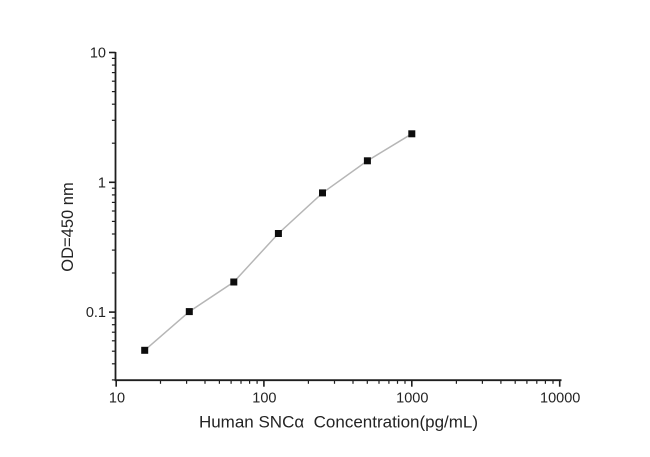  Describe the element at coordinates (102, 183) in the screenshot. I see `svg-text: 1` at that location.